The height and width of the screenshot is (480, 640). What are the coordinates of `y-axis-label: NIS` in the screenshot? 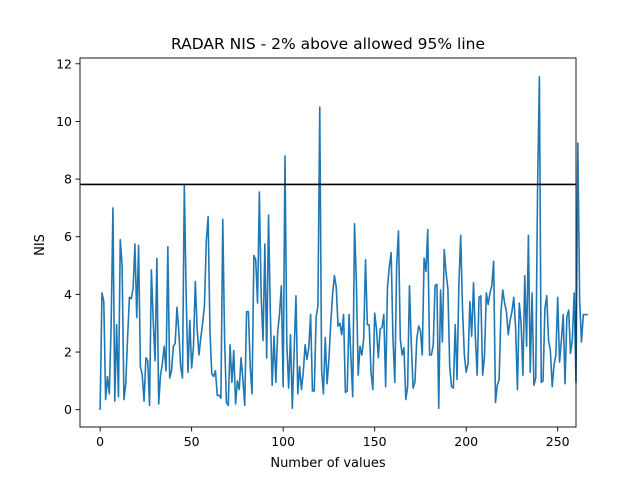 It's located at (40, 245).